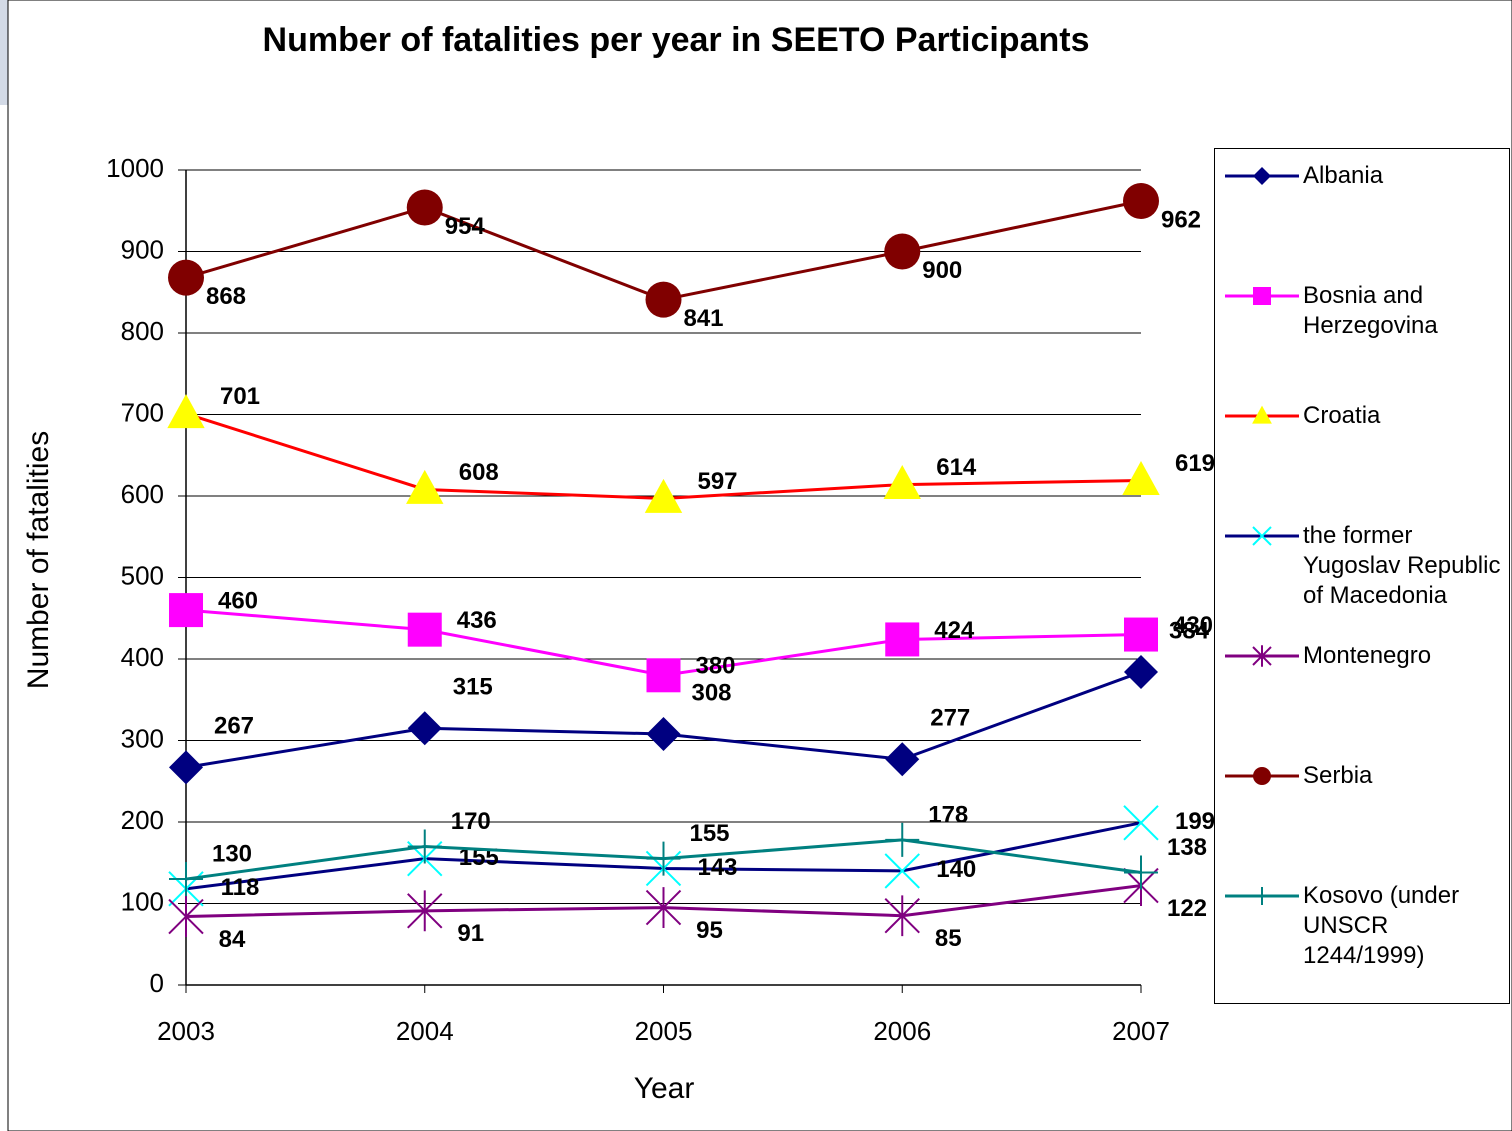 This screenshot has width=1512, height=1131. I want to click on data-label: 384, so click(1189, 630).